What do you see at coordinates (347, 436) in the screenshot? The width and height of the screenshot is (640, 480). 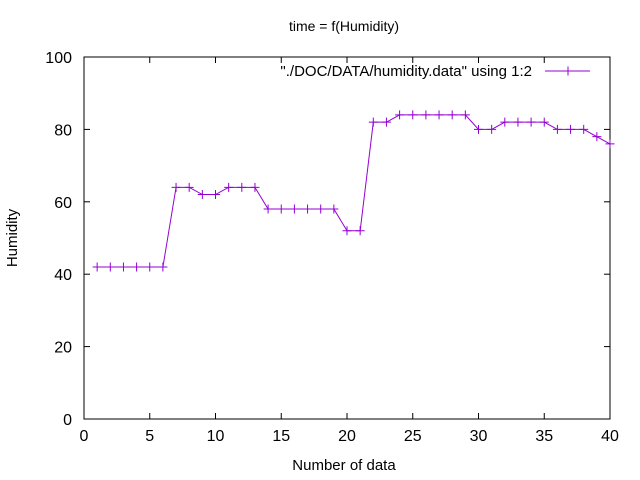 I see `x-tick-label: 20` at bounding box center [347, 436].